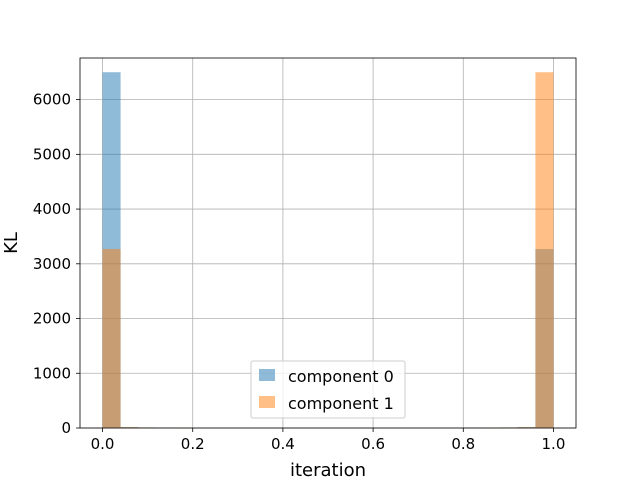  Describe the element at coordinates (66, 428) in the screenshot. I see `y-tick-label: 0` at that location.